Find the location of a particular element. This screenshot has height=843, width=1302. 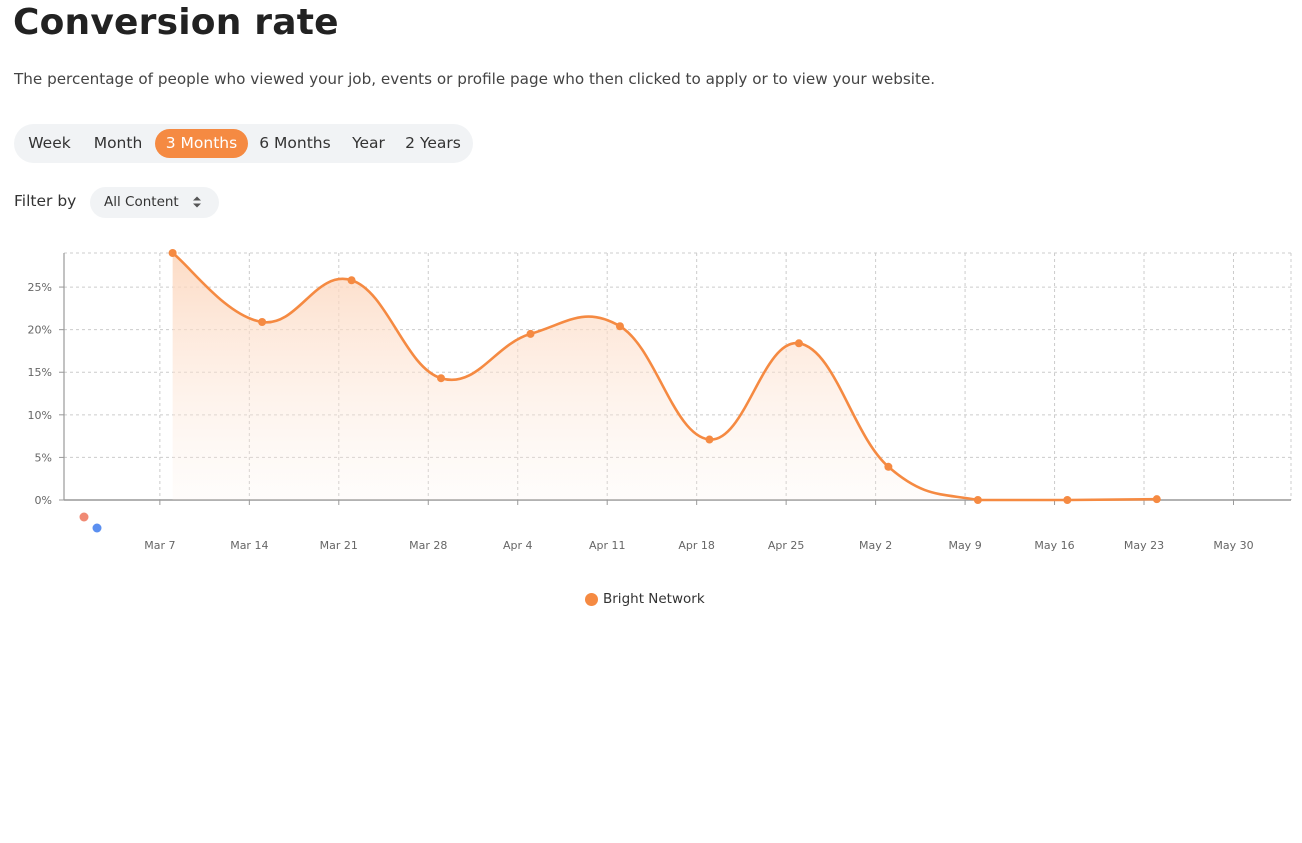

y-tick-label: 0% is located at coordinates (43, 500).